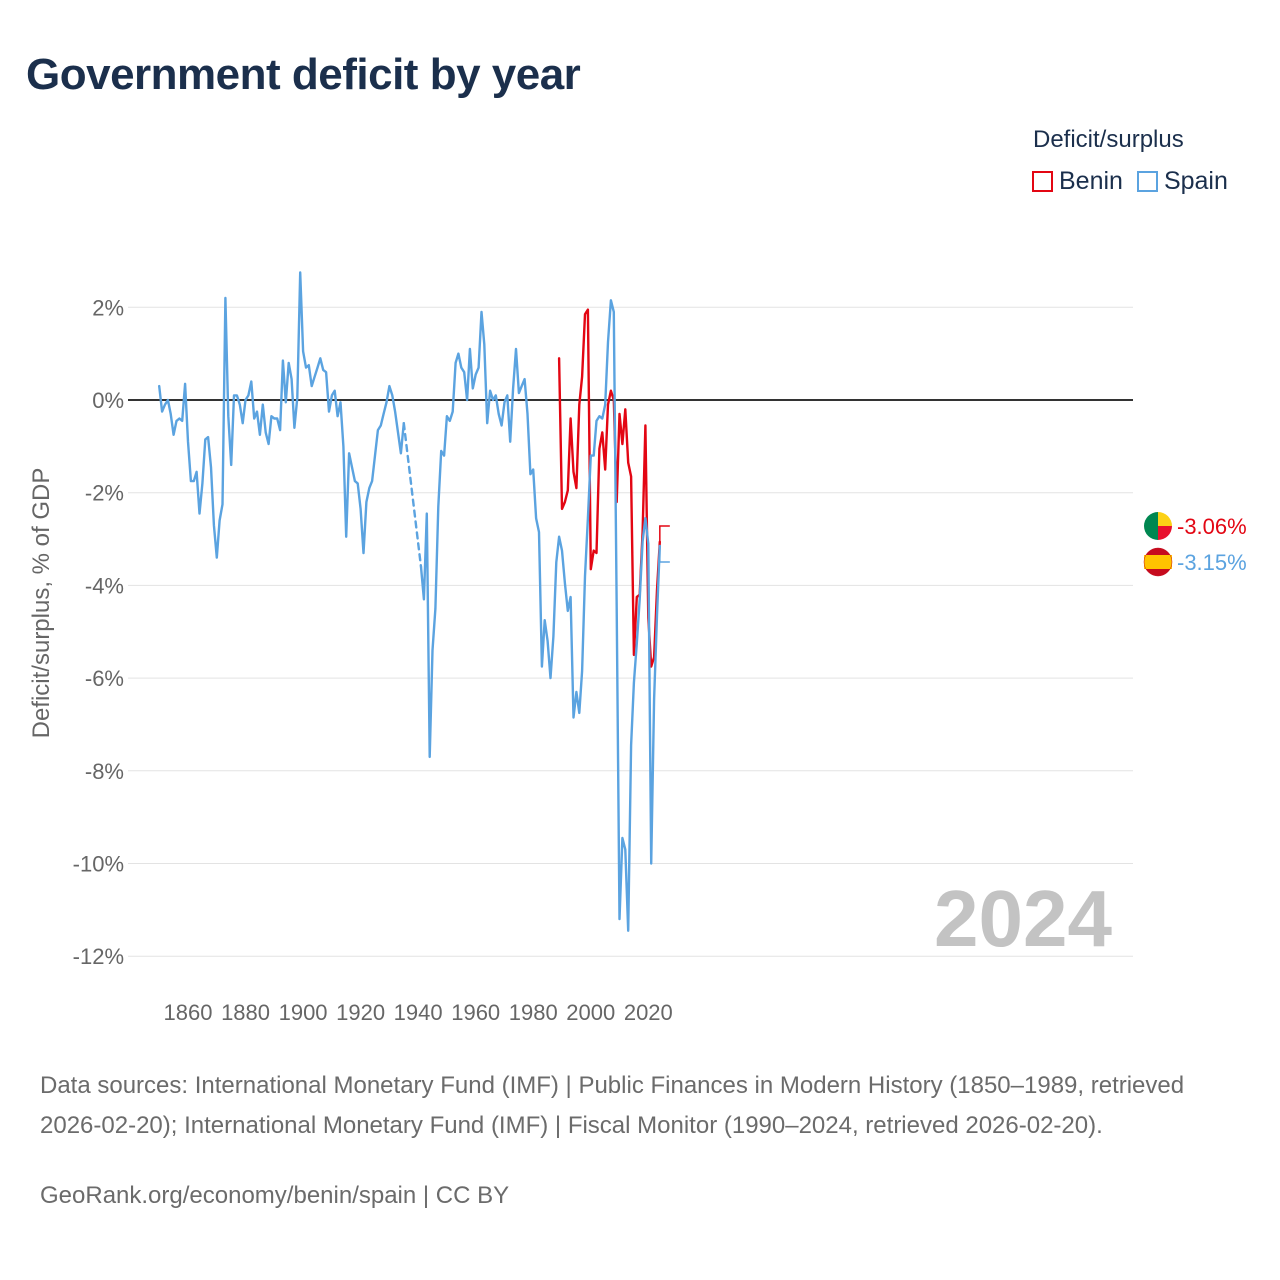 Image resolution: width=1280 pixels, height=1280 pixels. I want to click on y-tick-label: 2%, so click(108, 307).